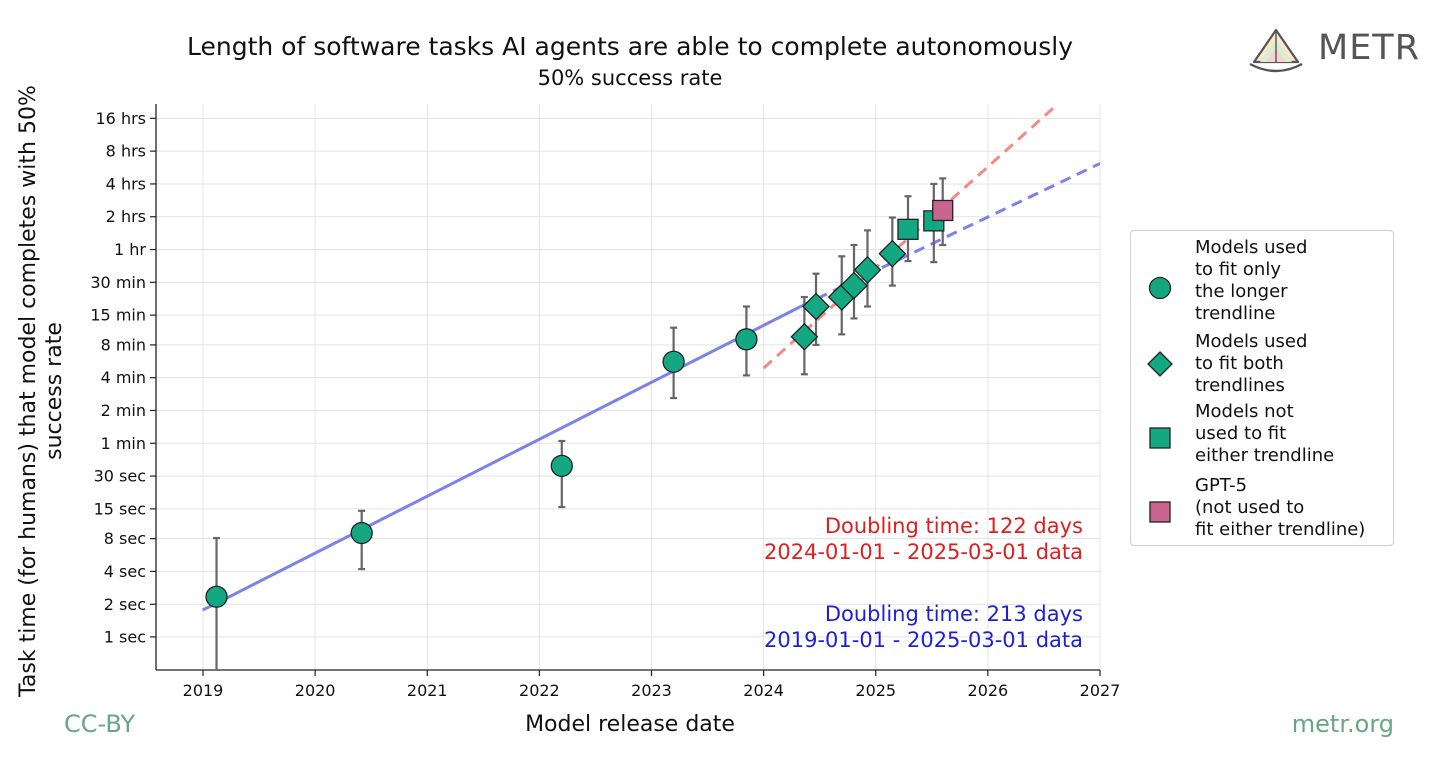  I want to click on y-tick-label: 8 hrs, so click(126, 151).